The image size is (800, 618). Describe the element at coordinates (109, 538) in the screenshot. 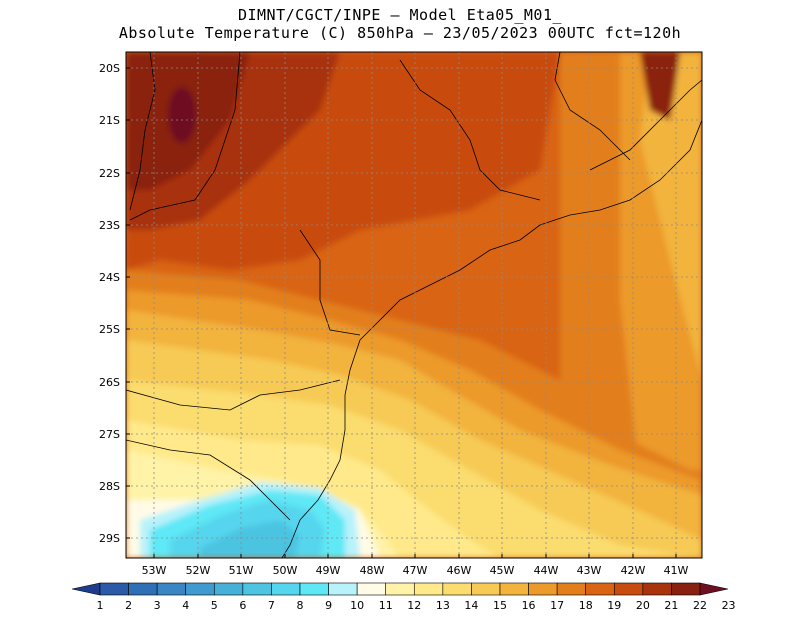

I see `lat-label: 29S` at that location.